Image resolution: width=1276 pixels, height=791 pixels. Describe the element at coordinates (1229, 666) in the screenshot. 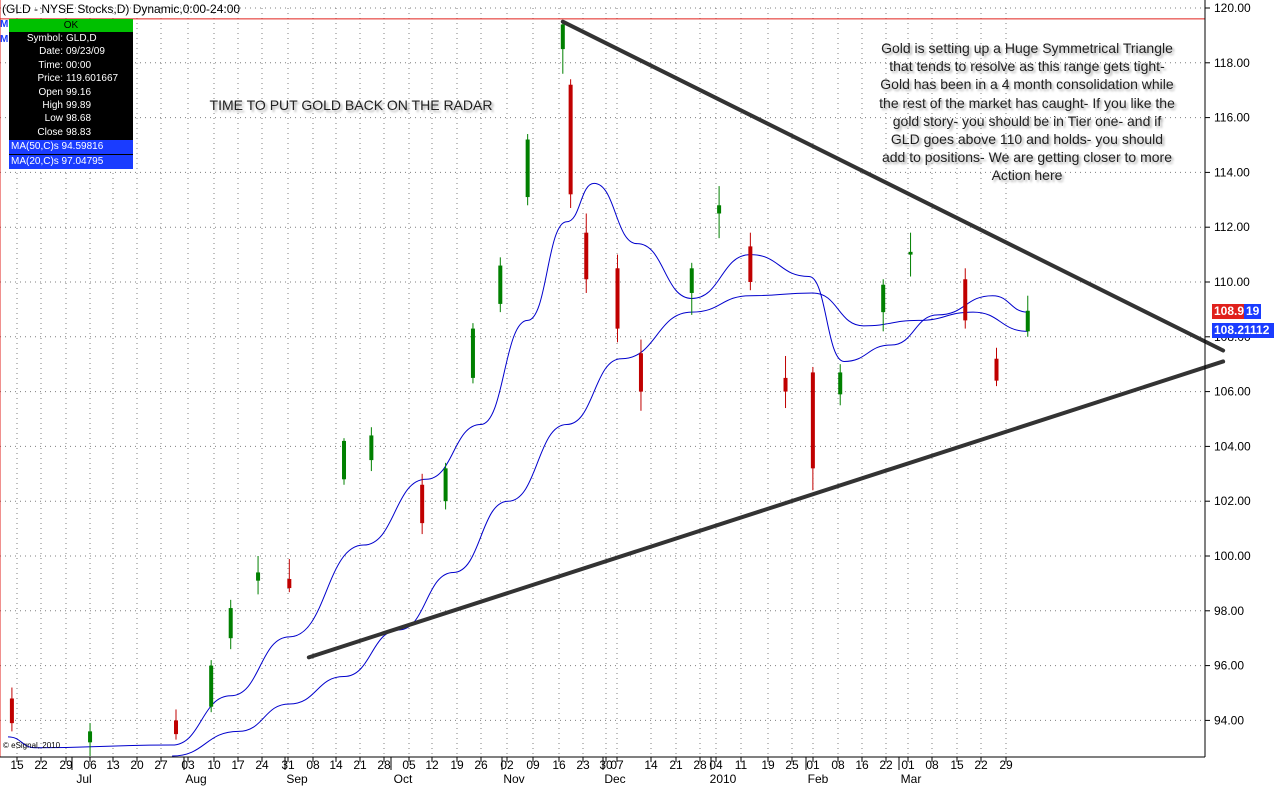

I see `price-tick-label: 96.00` at that location.